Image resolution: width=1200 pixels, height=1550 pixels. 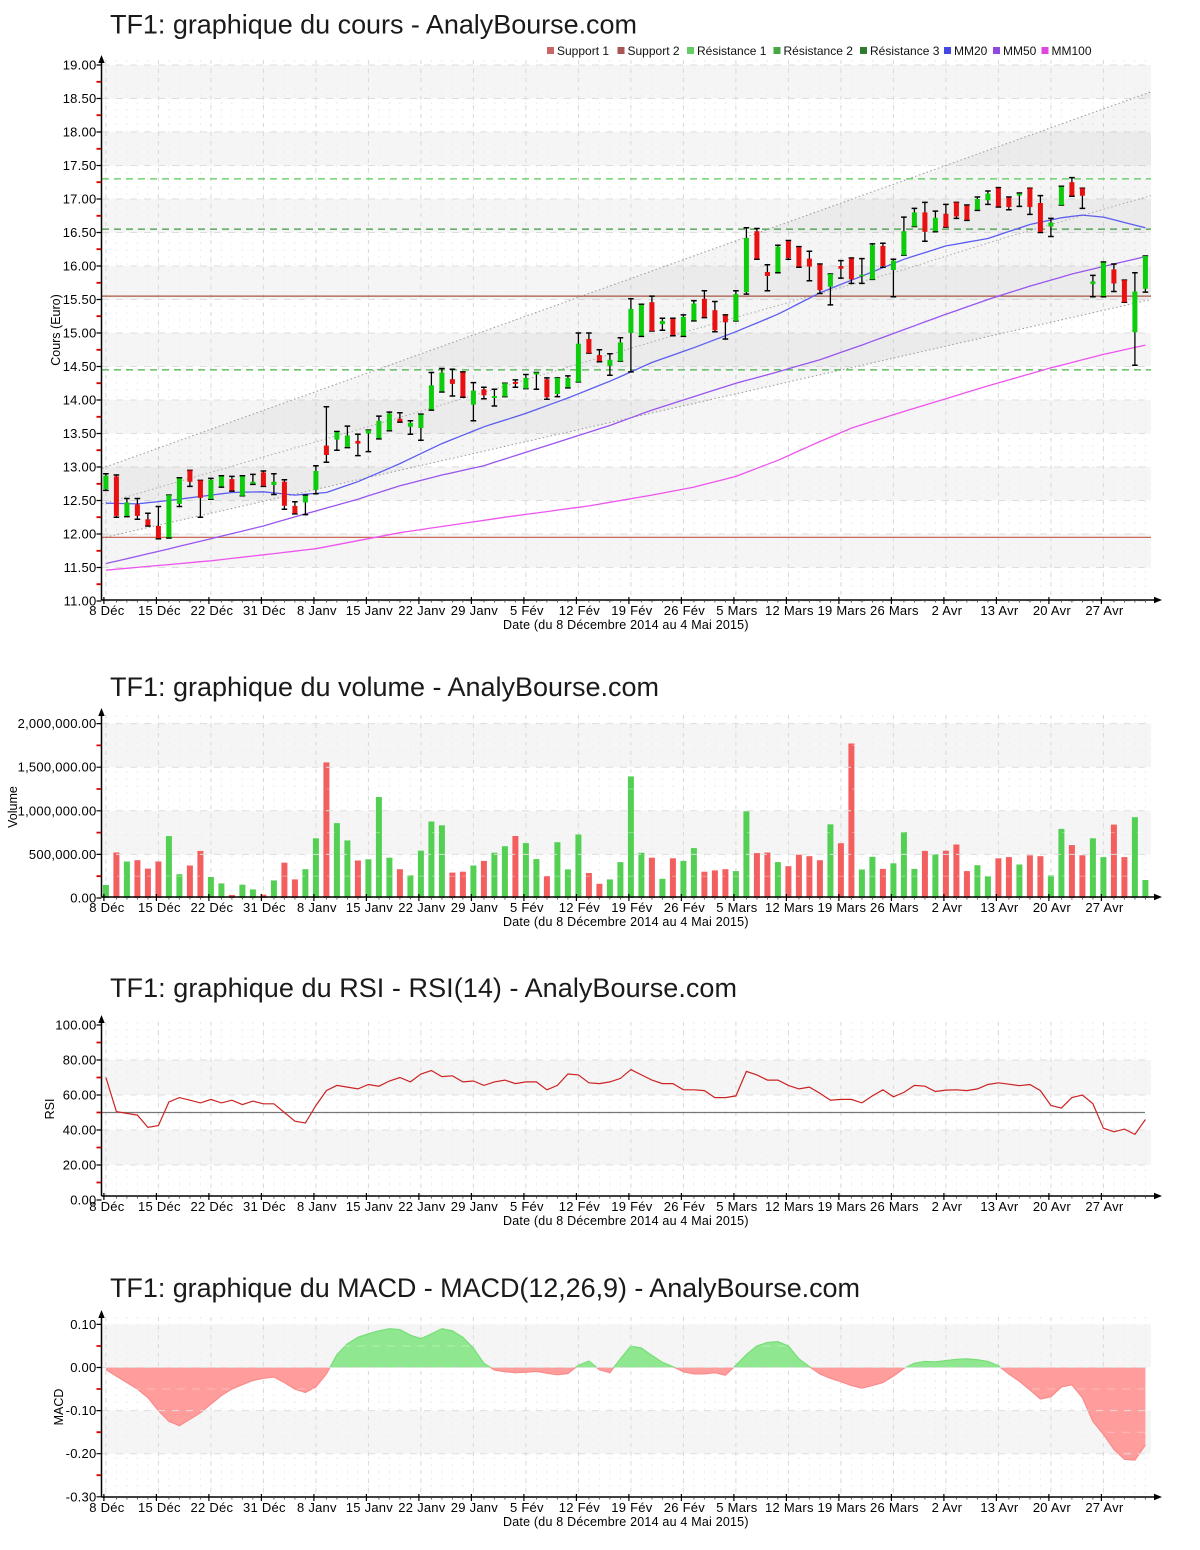 What do you see at coordinates (81, 1410) in the screenshot?
I see `svg-text: -0.10` at bounding box center [81, 1410].